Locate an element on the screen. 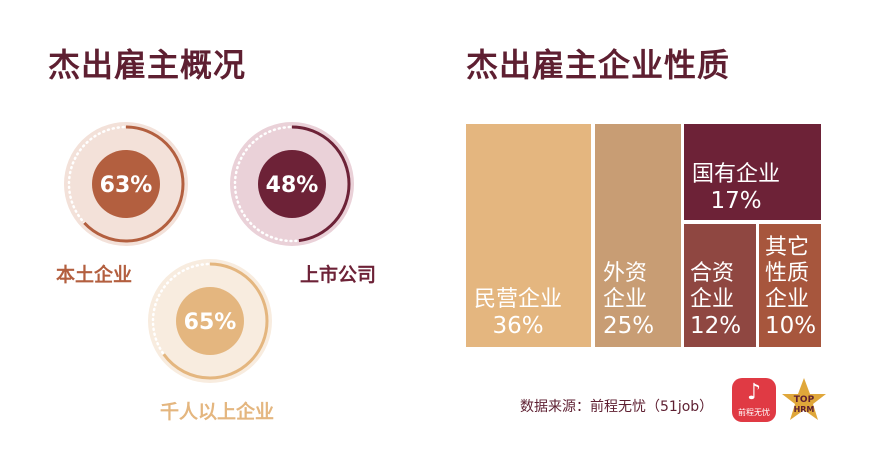  left-title: 杰出雇主概况 is located at coordinates (147, 65).